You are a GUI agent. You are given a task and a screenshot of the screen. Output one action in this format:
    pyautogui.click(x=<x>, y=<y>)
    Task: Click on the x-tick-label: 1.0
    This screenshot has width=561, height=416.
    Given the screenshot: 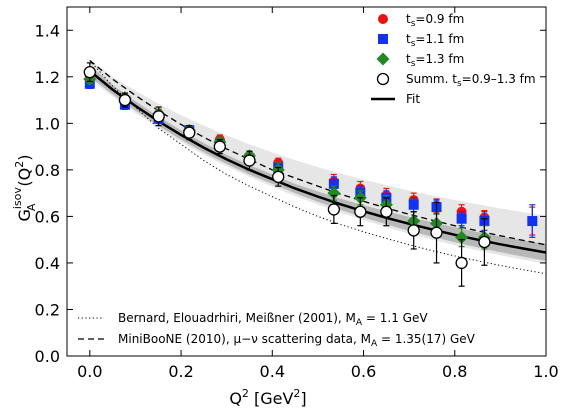 What is the action you would take?
    pyautogui.click(x=545, y=371)
    